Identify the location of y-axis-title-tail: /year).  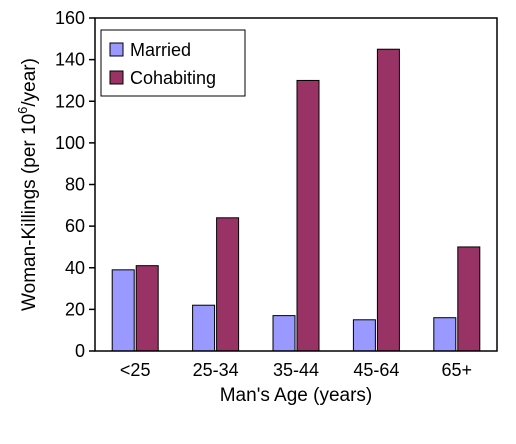
(29, 82).